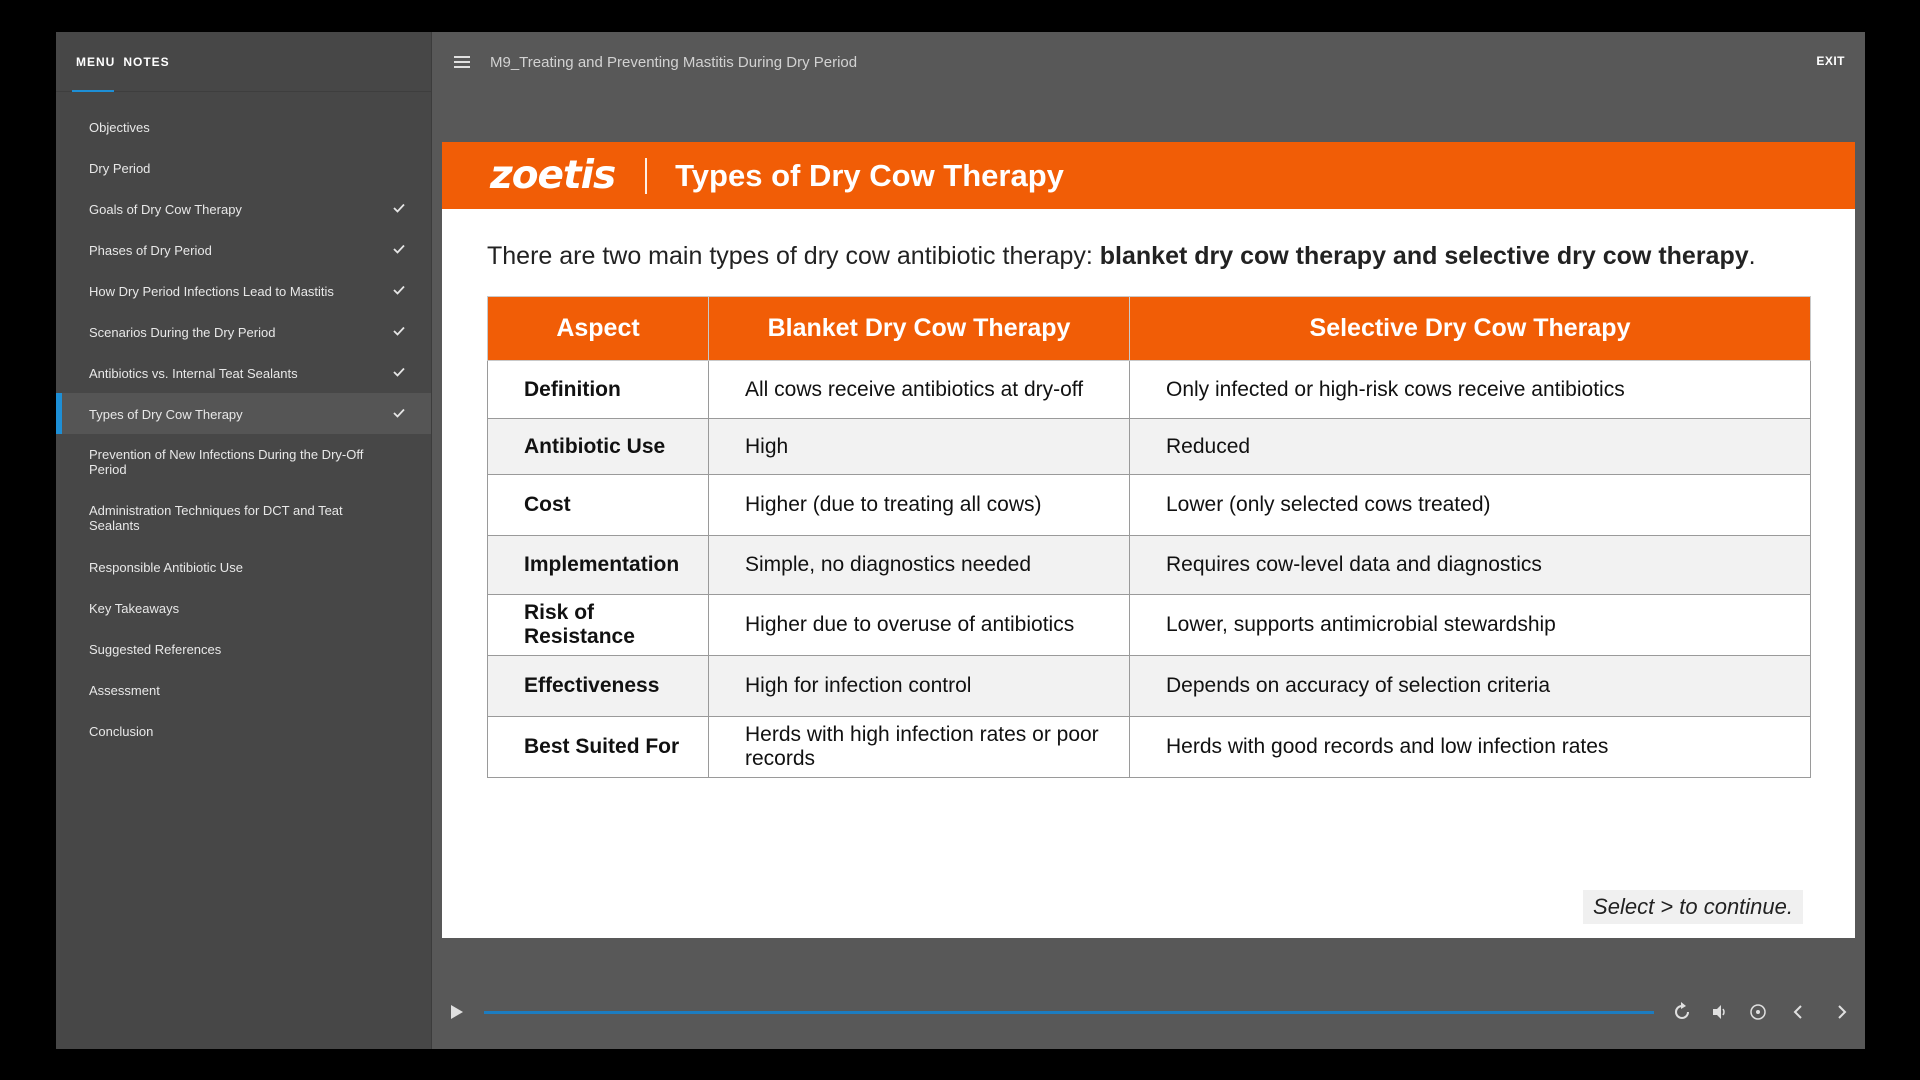 The height and width of the screenshot is (1080, 1920). I want to click on blanket-cell: High for infection control, so click(919, 686).